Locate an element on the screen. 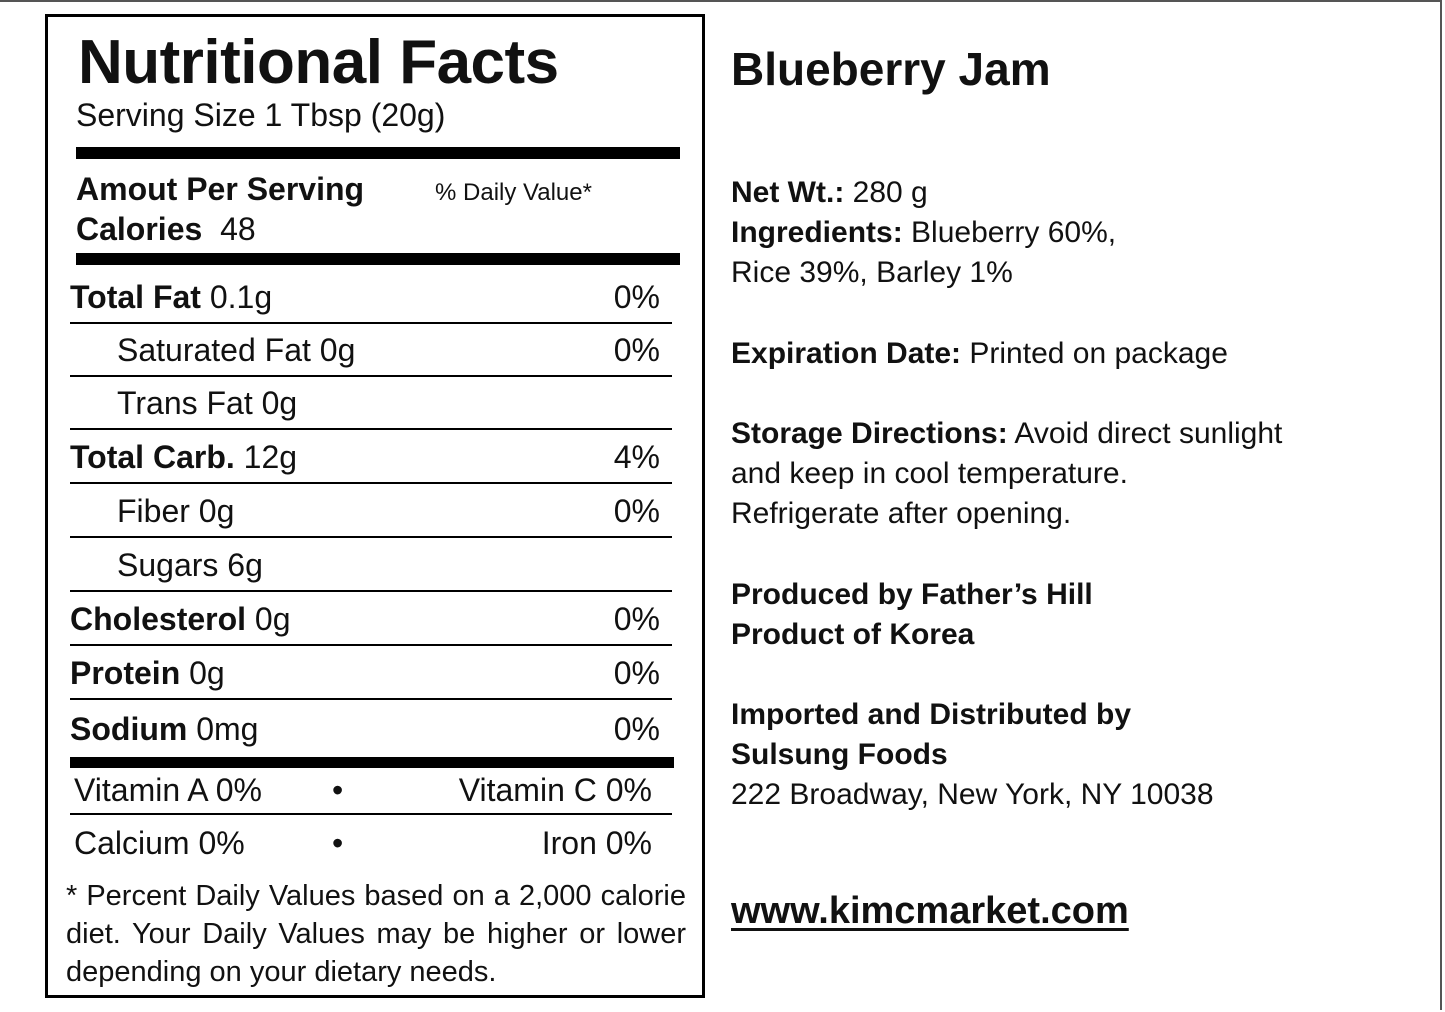  storage-line-1: Avoid direct sunlight is located at coordinates (1145, 433).